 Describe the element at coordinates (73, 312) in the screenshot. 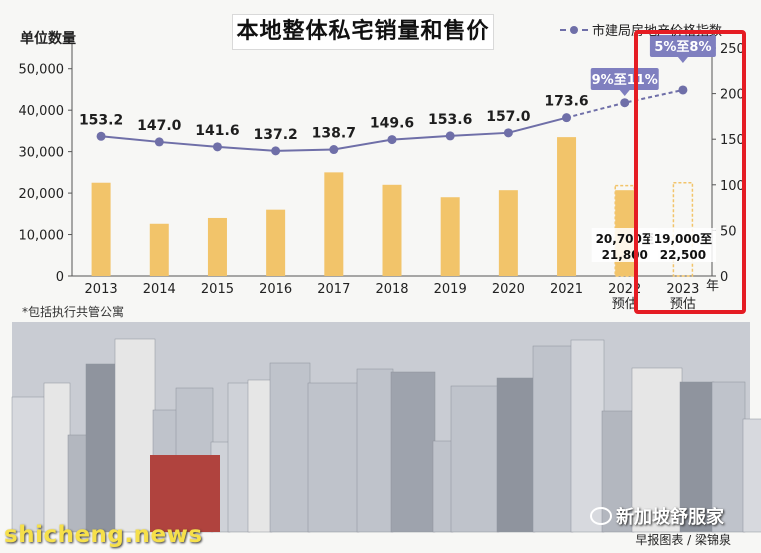

I see `footnote: *包括执行共管公寓` at that location.